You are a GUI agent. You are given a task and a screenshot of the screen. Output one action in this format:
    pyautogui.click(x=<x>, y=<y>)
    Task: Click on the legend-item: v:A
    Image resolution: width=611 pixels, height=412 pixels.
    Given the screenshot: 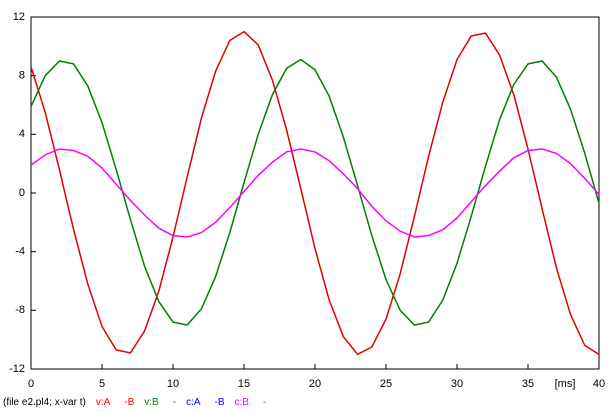 What is the action you would take?
    pyautogui.click(x=103, y=402)
    